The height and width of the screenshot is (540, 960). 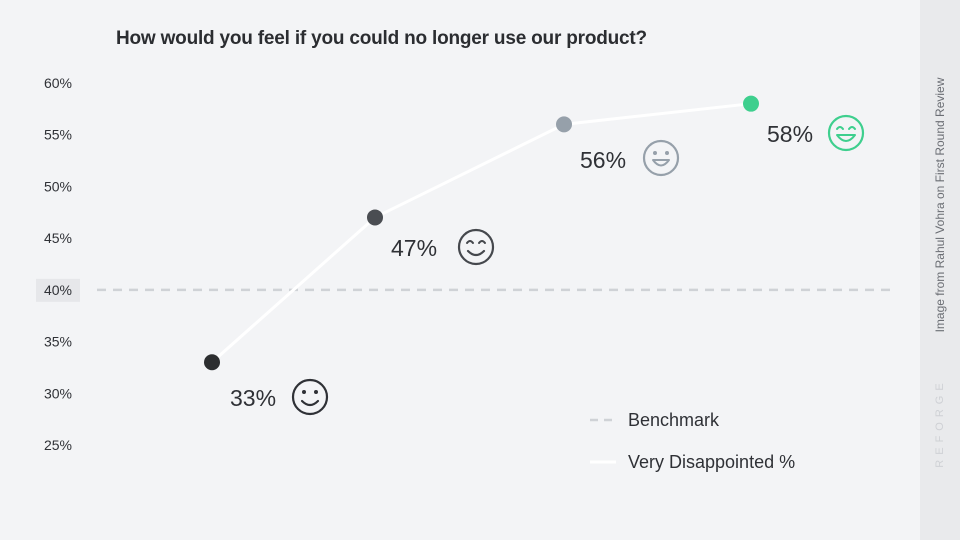 What do you see at coordinates (253, 398) in the screenshot?
I see `data-label: 33%` at bounding box center [253, 398].